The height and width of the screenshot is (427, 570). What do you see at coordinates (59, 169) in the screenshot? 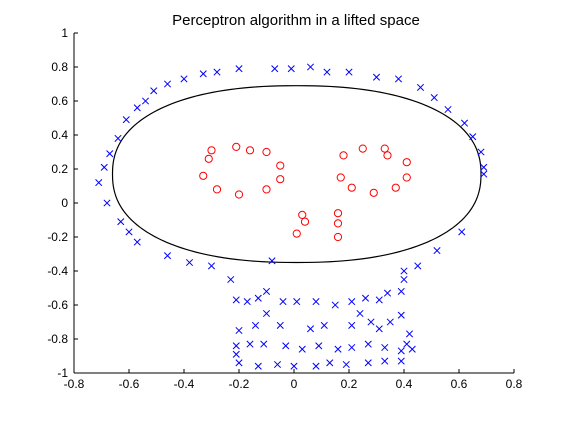
I see `y-tick-label: 0.2` at bounding box center [59, 169].